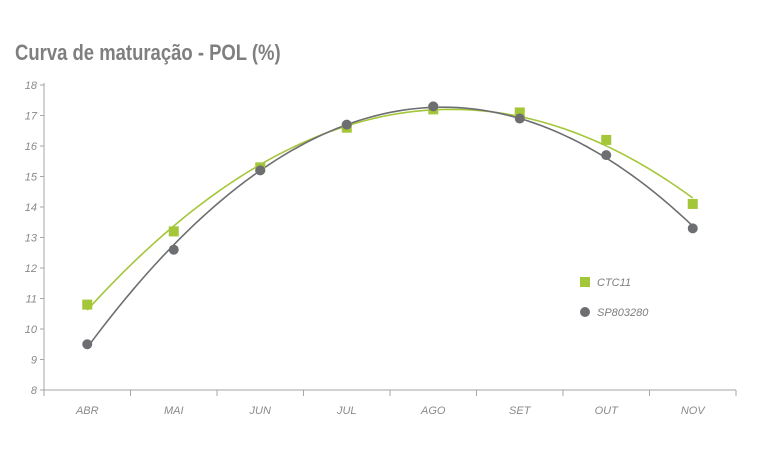 This screenshot has height=455, width=768. What do you see at coordinates (31, 208) in the screenshot?
I see `y-tick-label: 14` at bounding box center [31, 208].